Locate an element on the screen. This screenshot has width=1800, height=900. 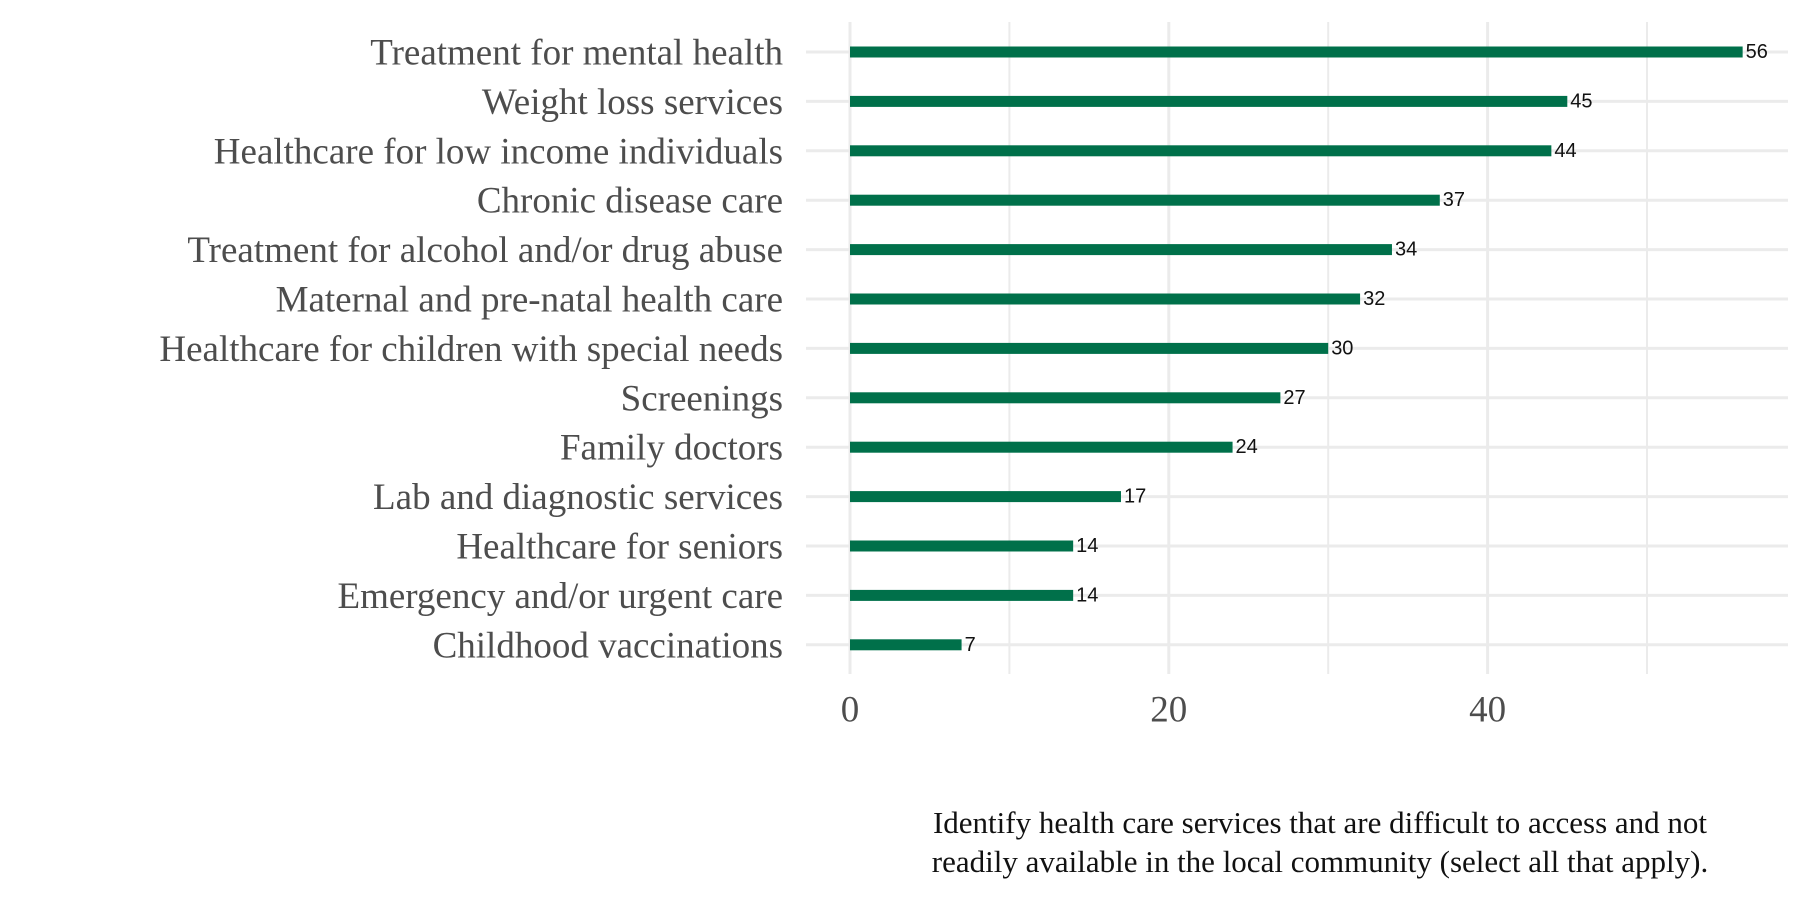
category-label: Weight loss services is located at coordinates (632, 102).